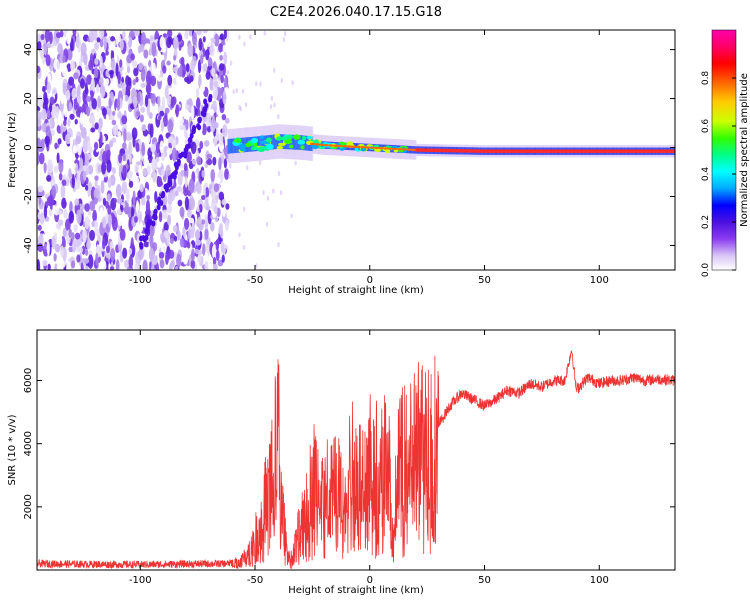 Image resolution: width=750 pixels, height=604 pixels. I want to click on y-tick-label: -40, so click(28, 245).